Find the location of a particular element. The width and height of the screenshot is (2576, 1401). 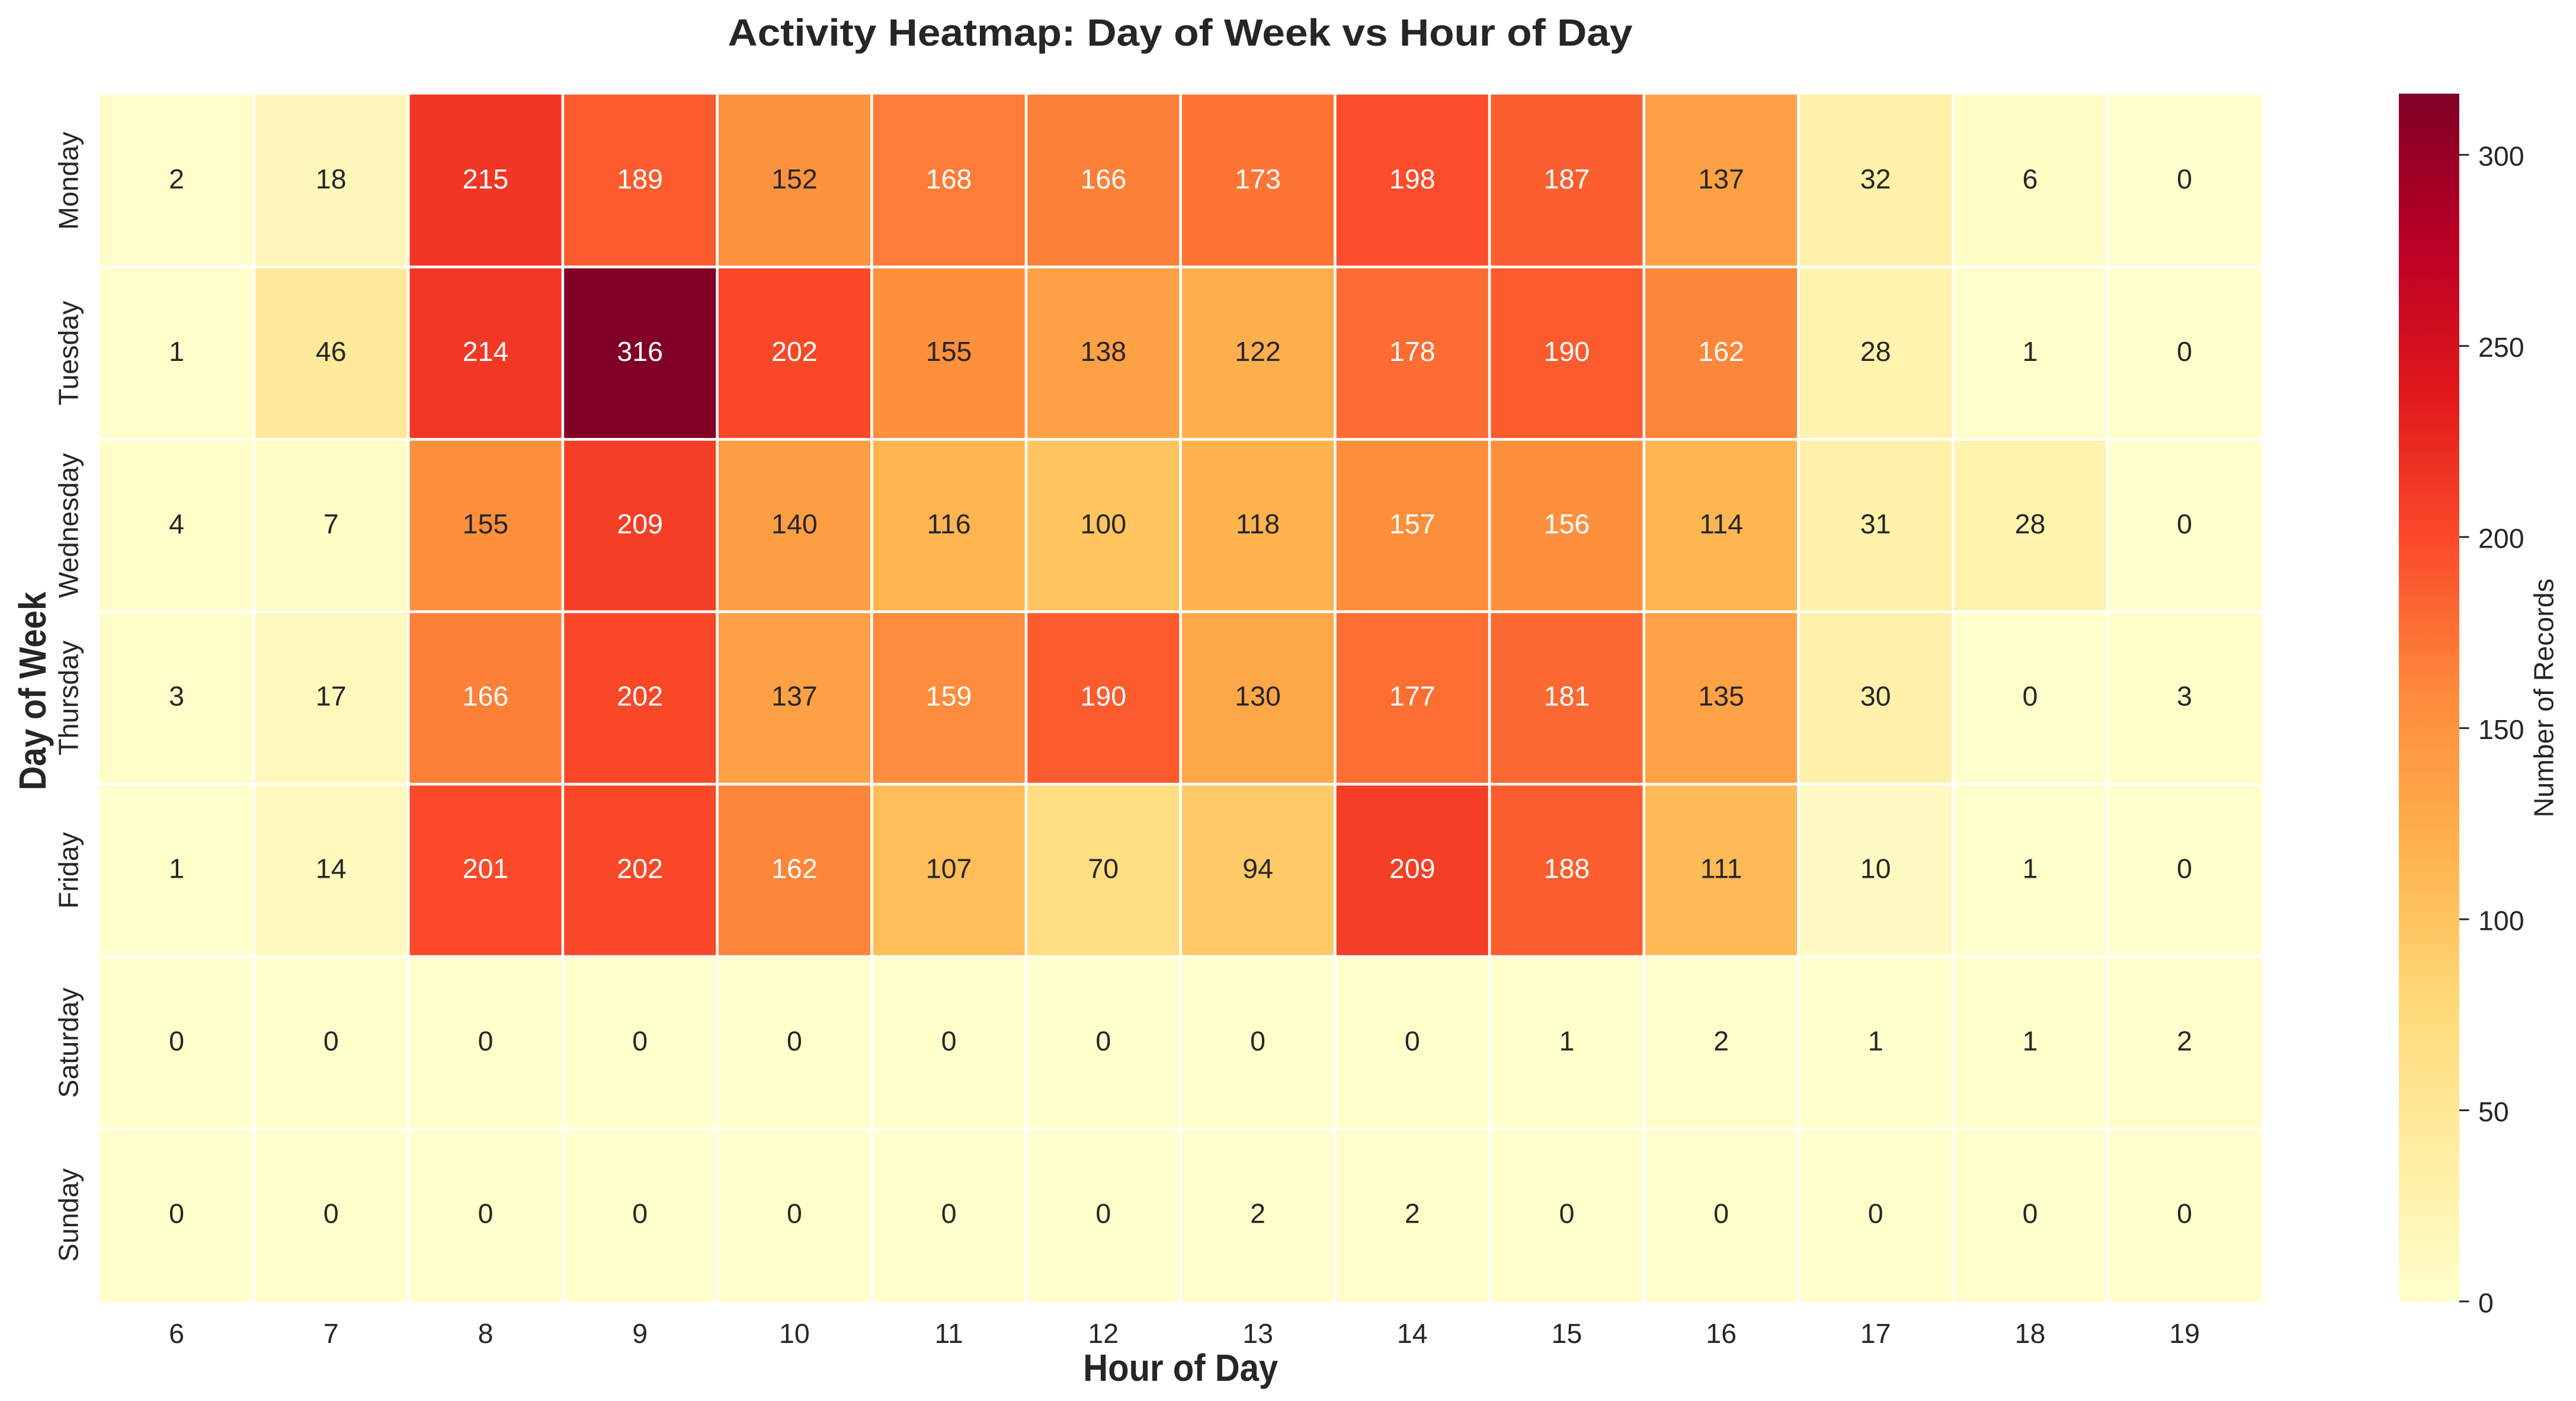

svg-text: 316 is located at coordinates (640, 351).